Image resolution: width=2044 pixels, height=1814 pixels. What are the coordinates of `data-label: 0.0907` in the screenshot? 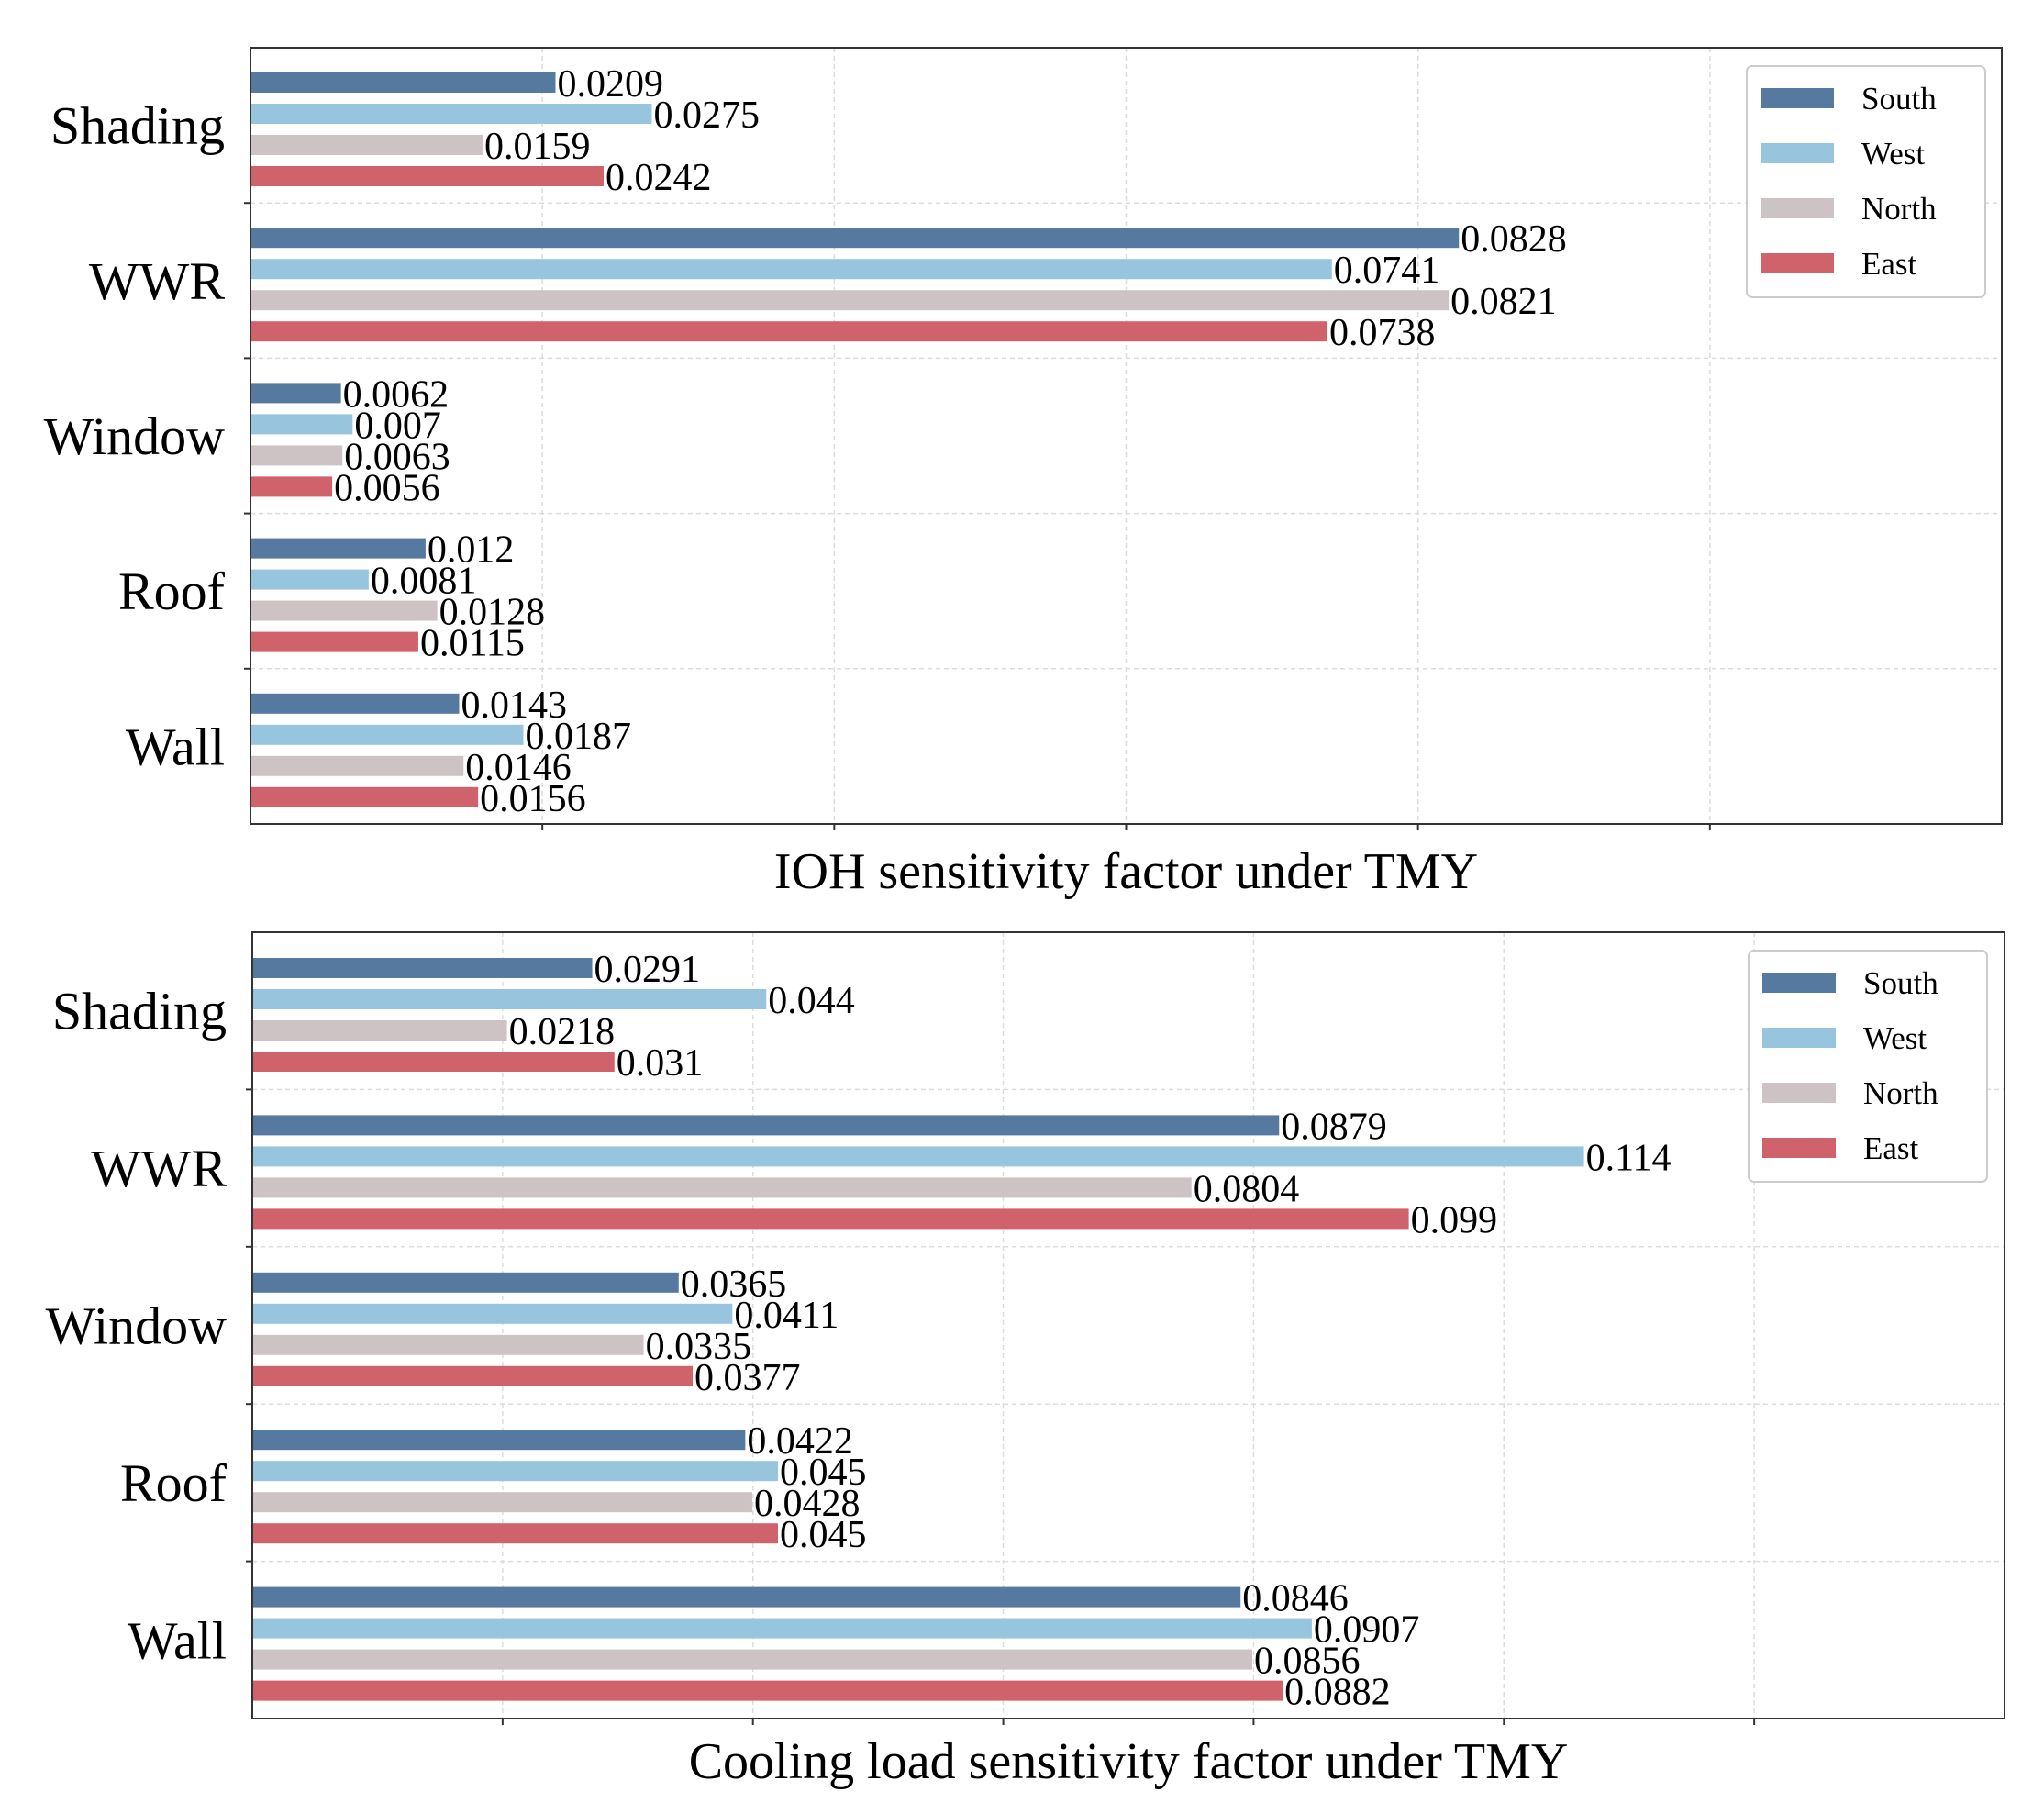 It's located at (1367, 1630).